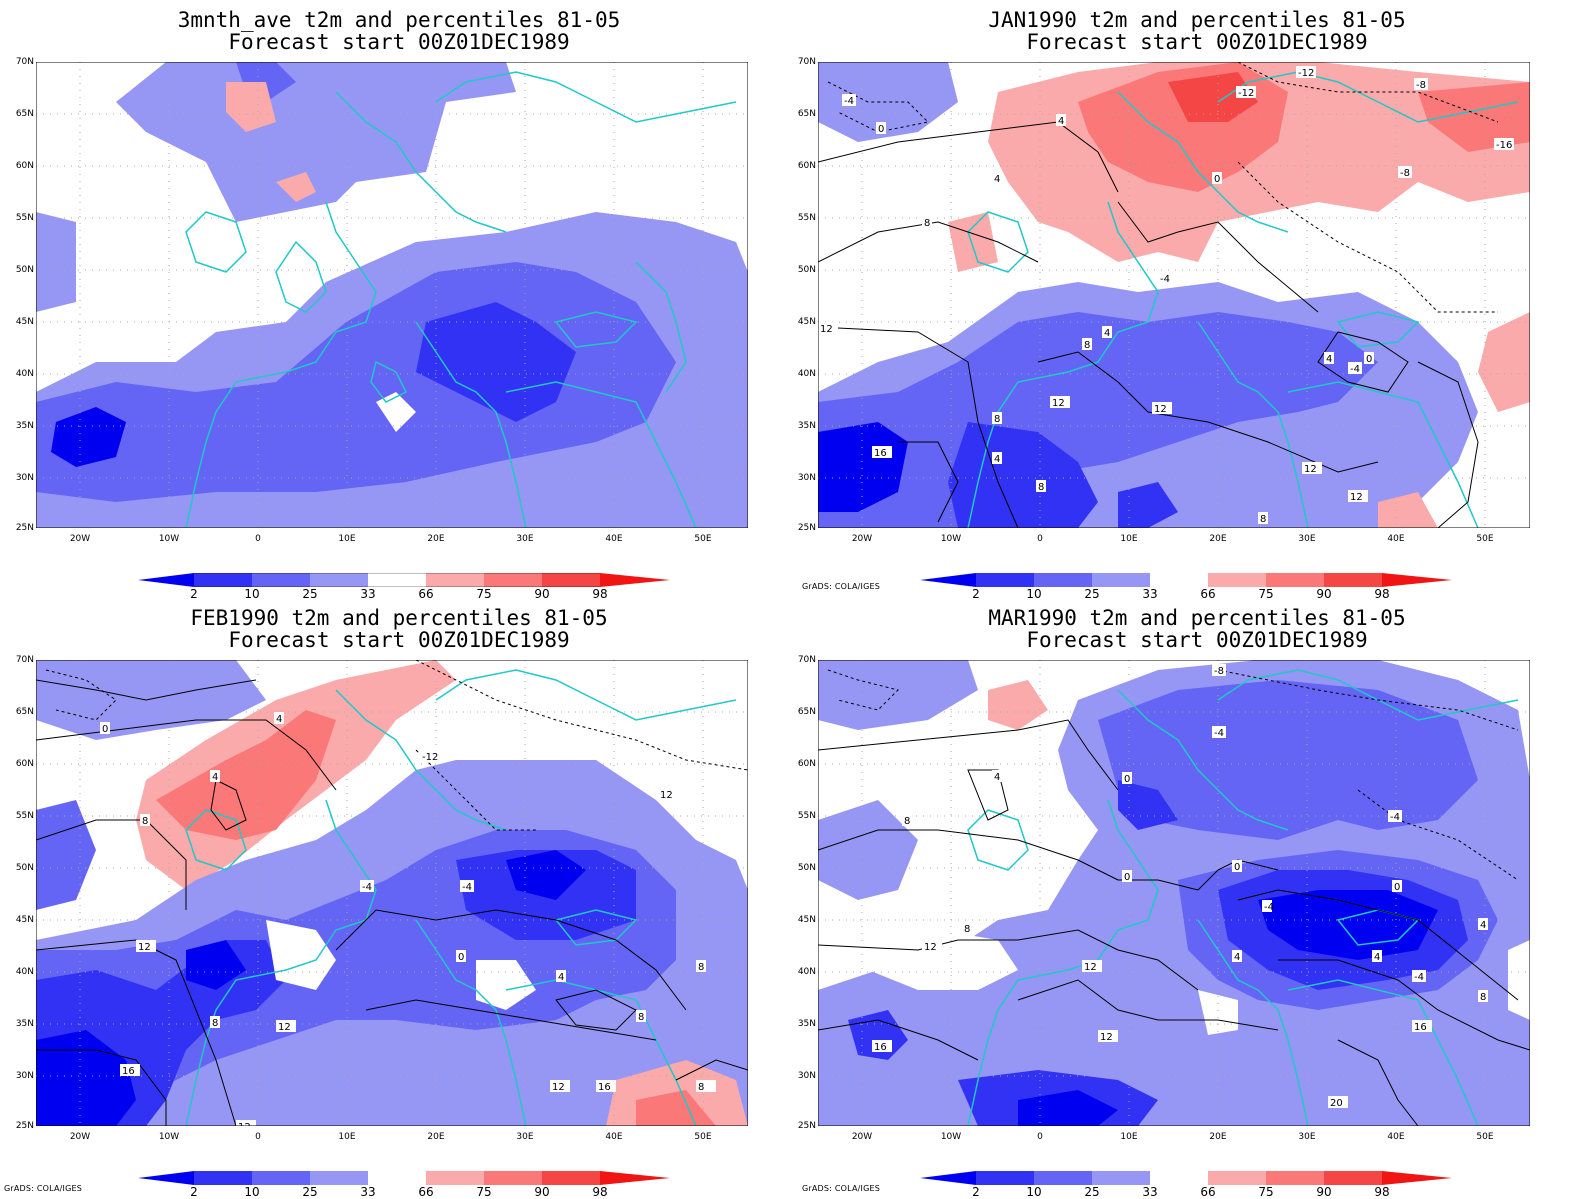  Describe the element at coordinates (399, 618) in the screenshot. I see `panel-title: FEB1990 t2m and percentiles 81-05` at that location.